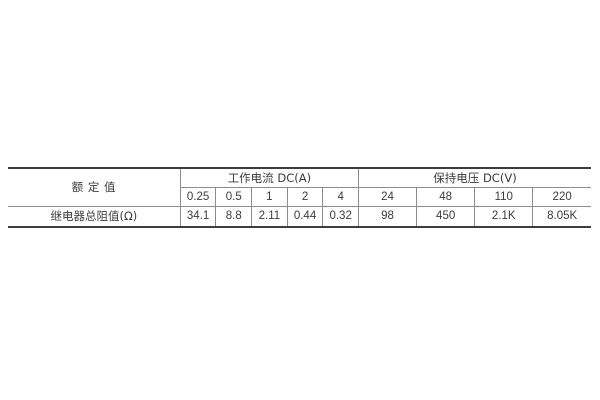 This screenshot has height=400, width=600. I want to click on table-row-column-values: 0.25 0.5 1 2 4 24 48 110 220, so click(299, 197).